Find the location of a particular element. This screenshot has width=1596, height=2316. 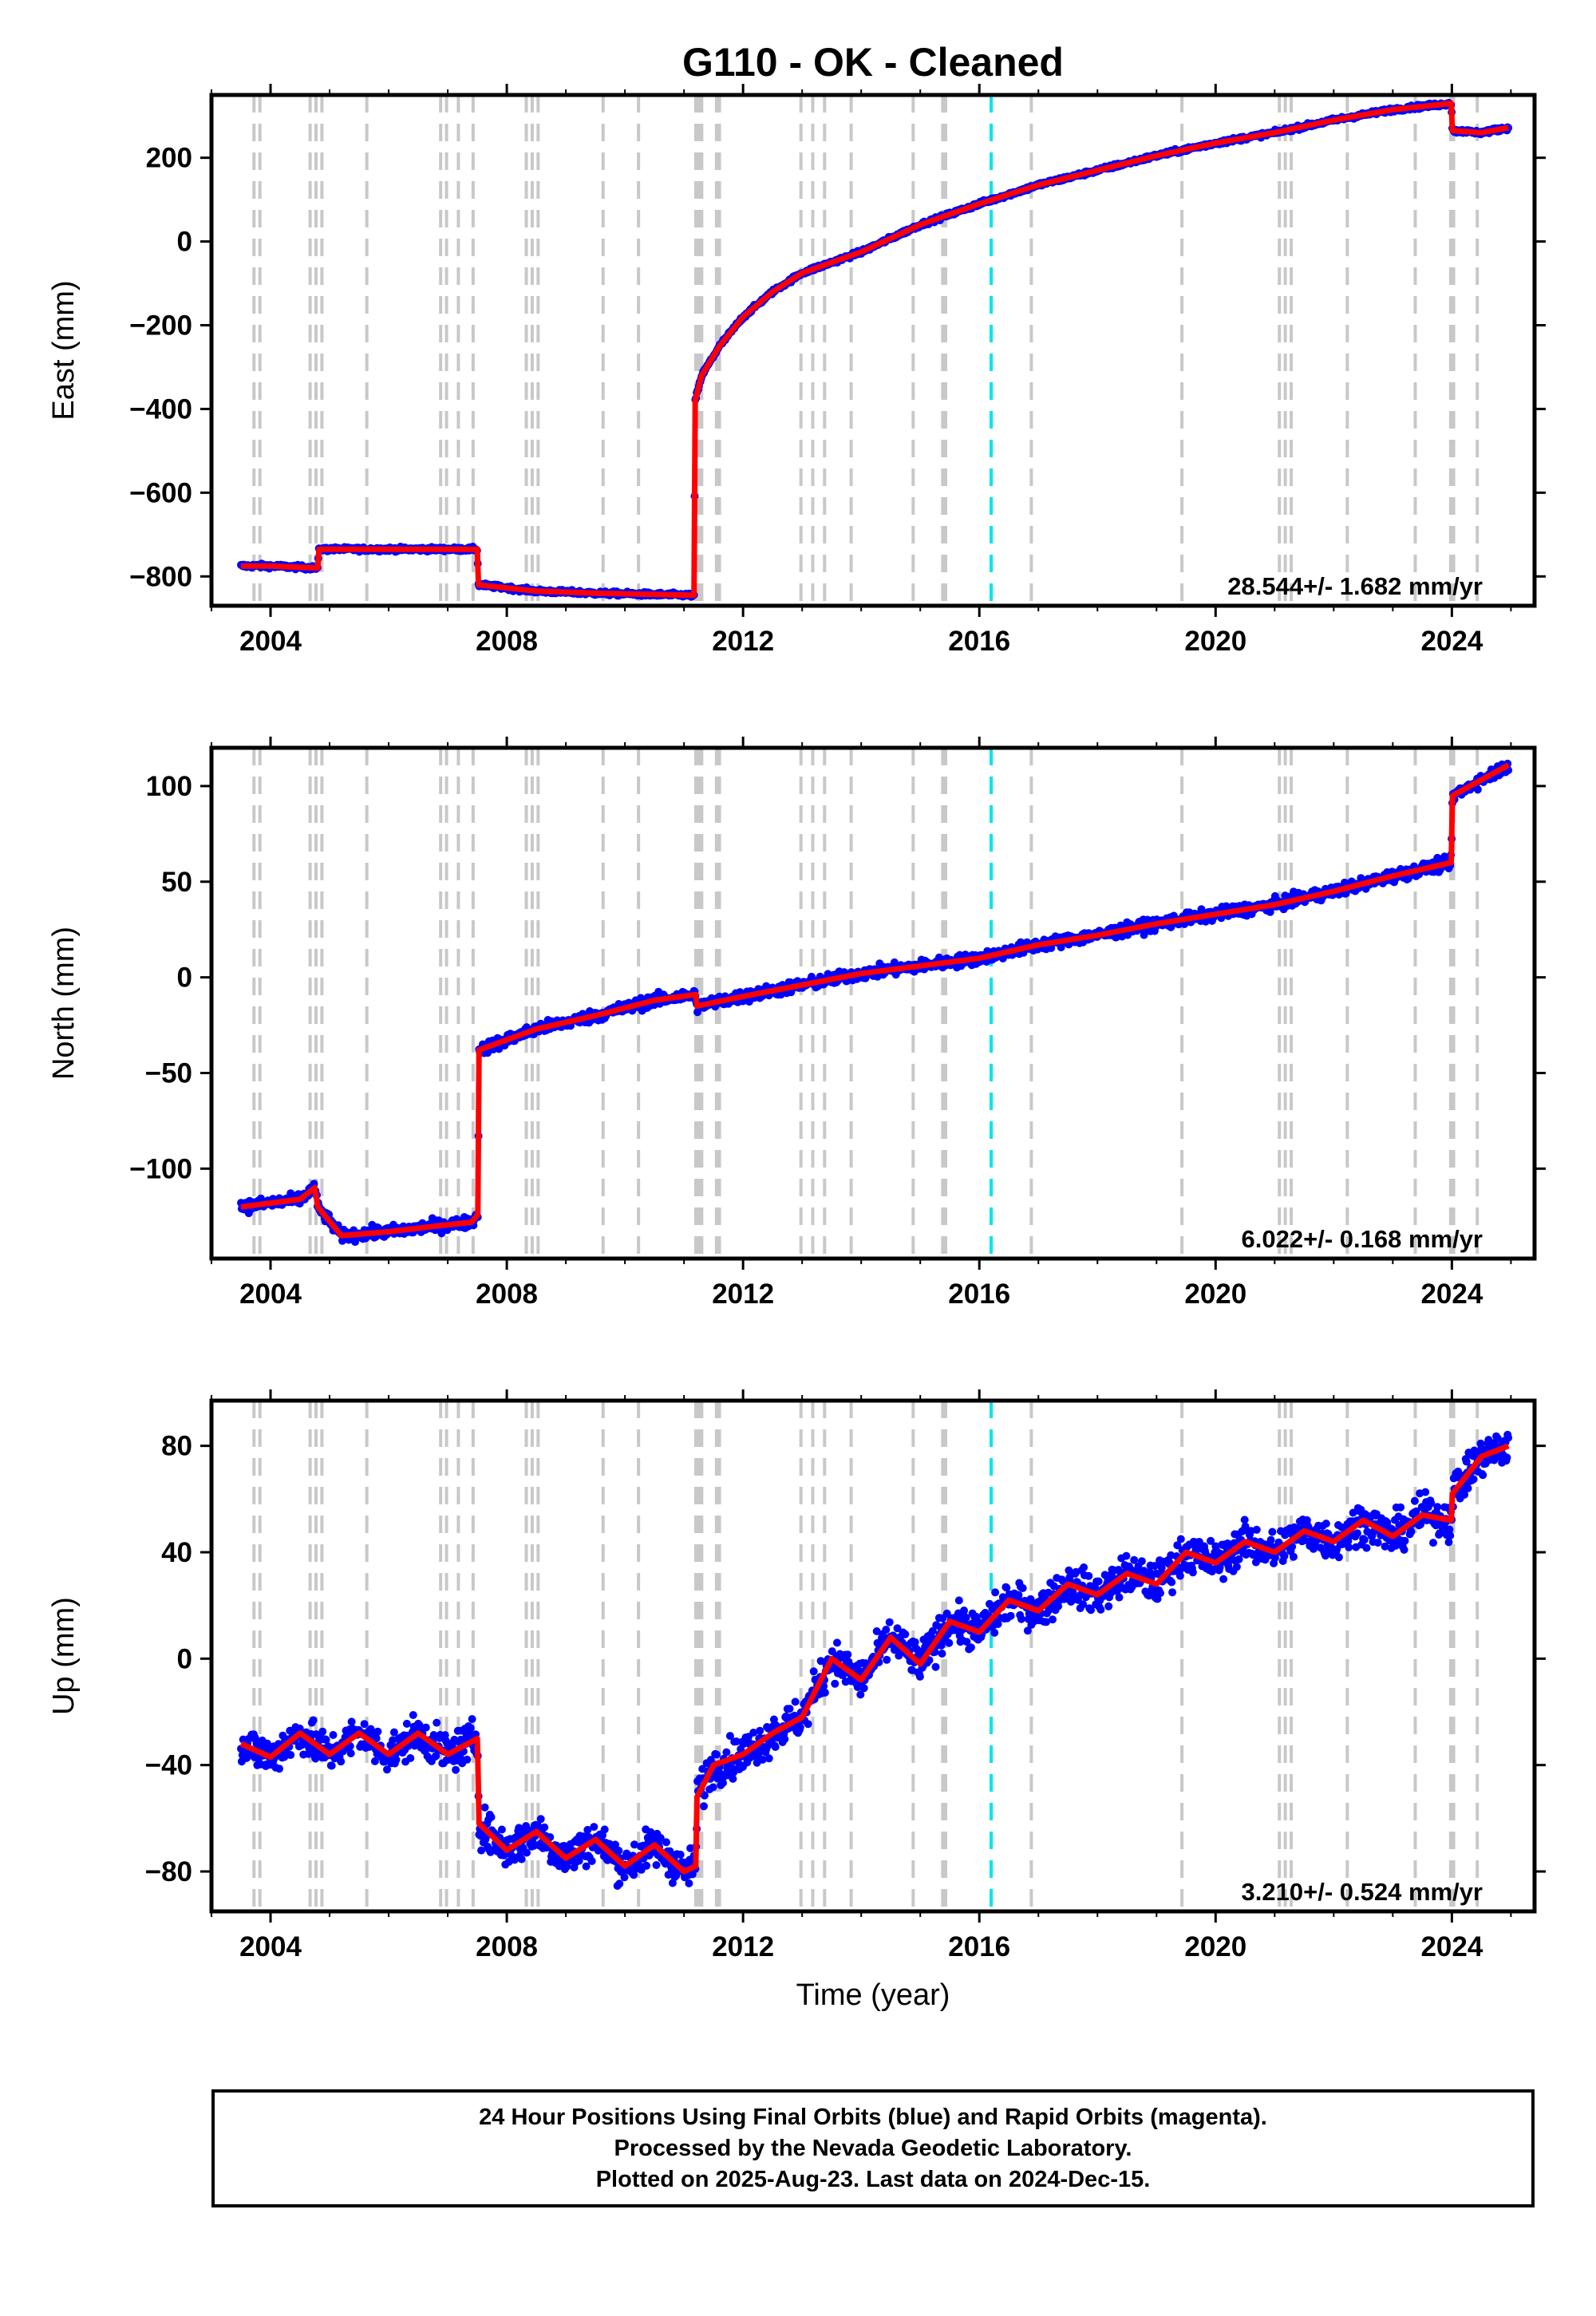

y-tick-label: −400 is located at coordinates (160, 409).